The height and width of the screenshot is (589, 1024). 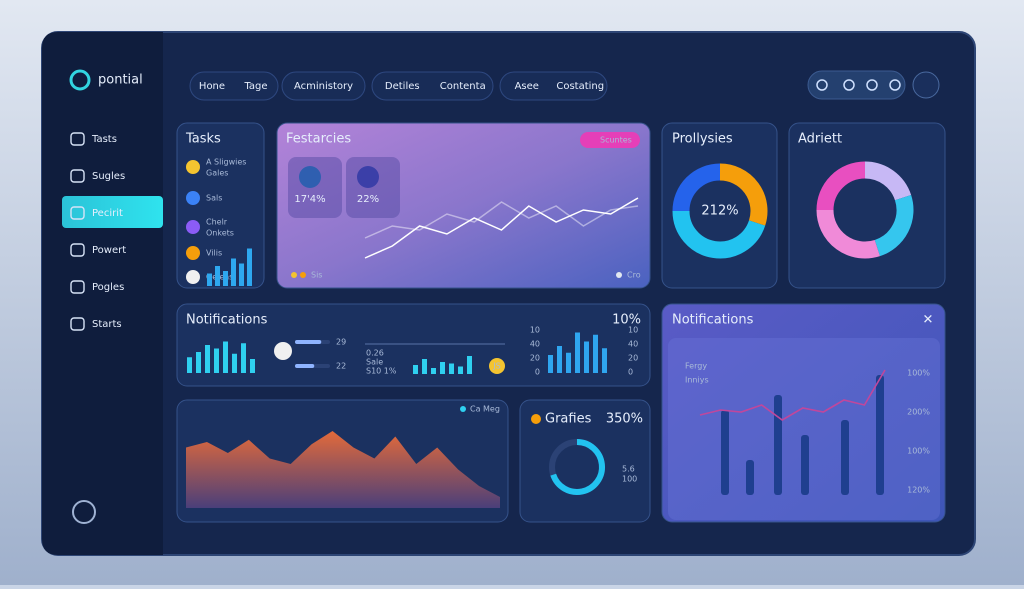 I want to click on ring-progress, so click(x=577, y=467).